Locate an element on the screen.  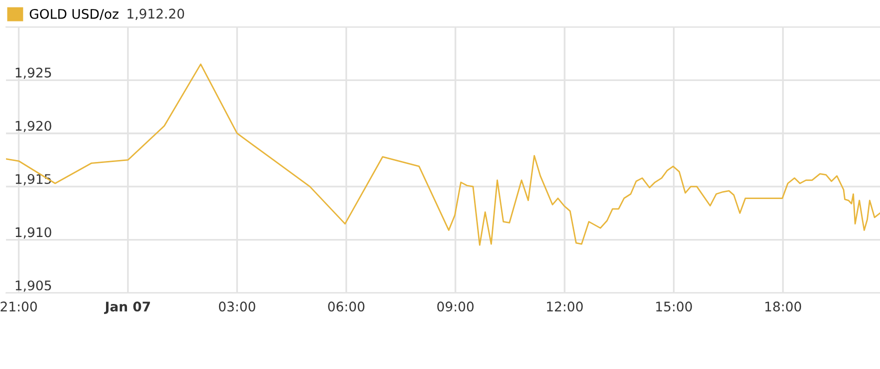
x-tick-label: 21:00 is located at coordinates (18, 307).